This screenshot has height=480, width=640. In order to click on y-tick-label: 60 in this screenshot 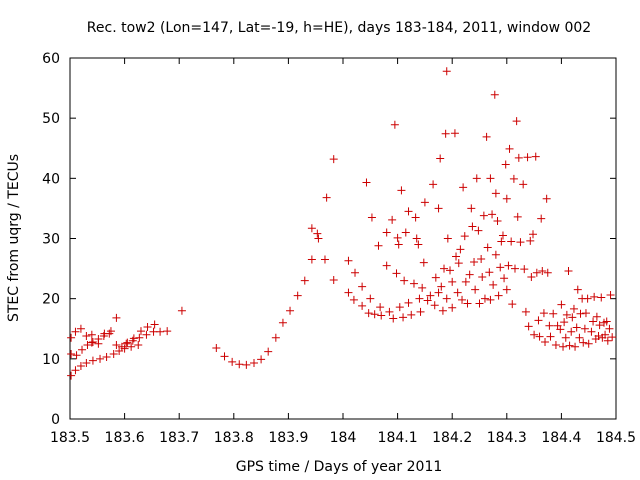, I will do `click(51, 59)`.